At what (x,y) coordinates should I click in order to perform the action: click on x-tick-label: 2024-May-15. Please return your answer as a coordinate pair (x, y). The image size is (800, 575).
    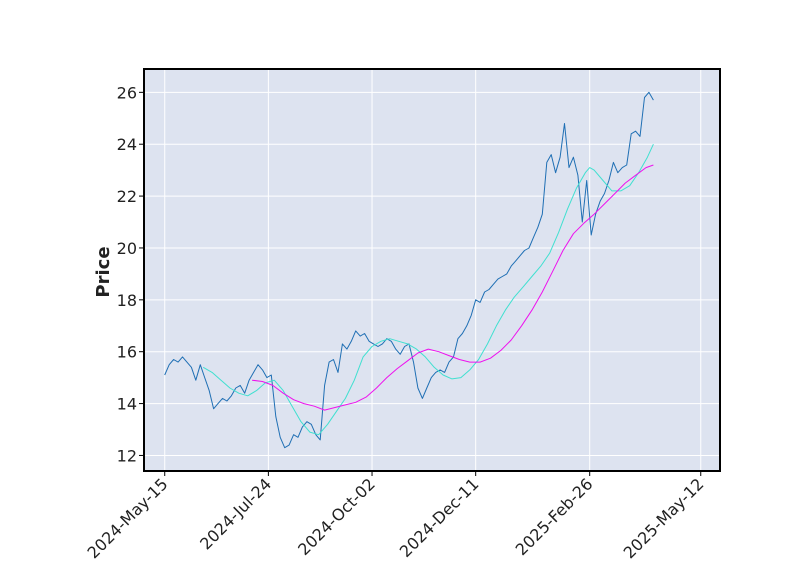
    Looking at the image, I should click on (128, 518).